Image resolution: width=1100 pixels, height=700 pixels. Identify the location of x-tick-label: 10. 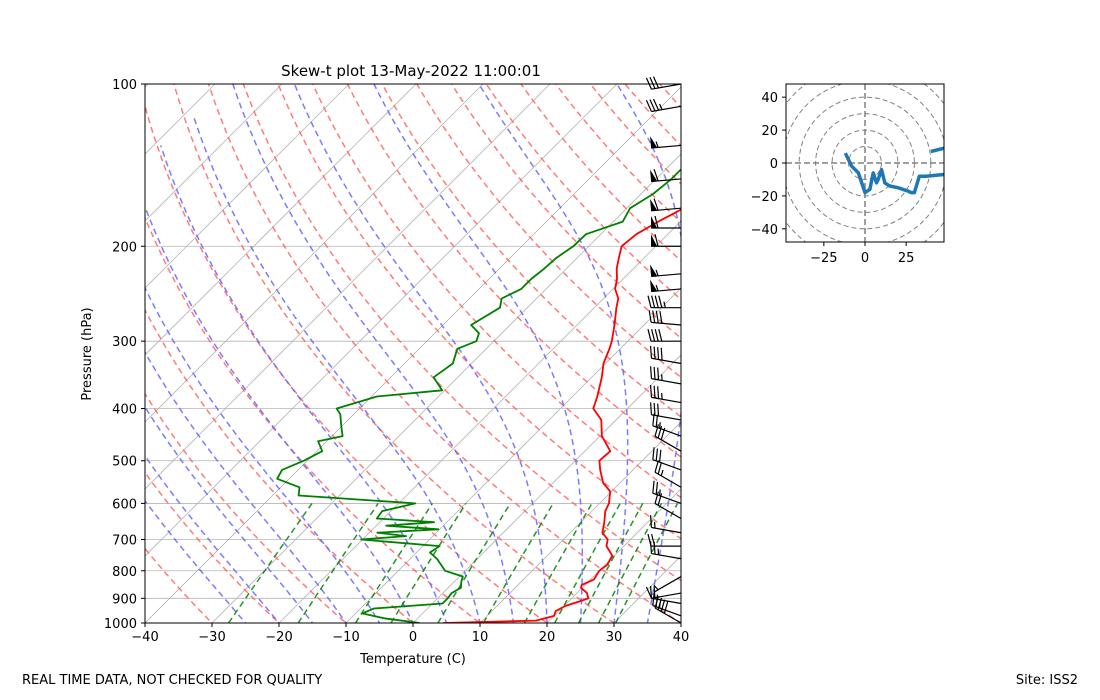
(480, 637).